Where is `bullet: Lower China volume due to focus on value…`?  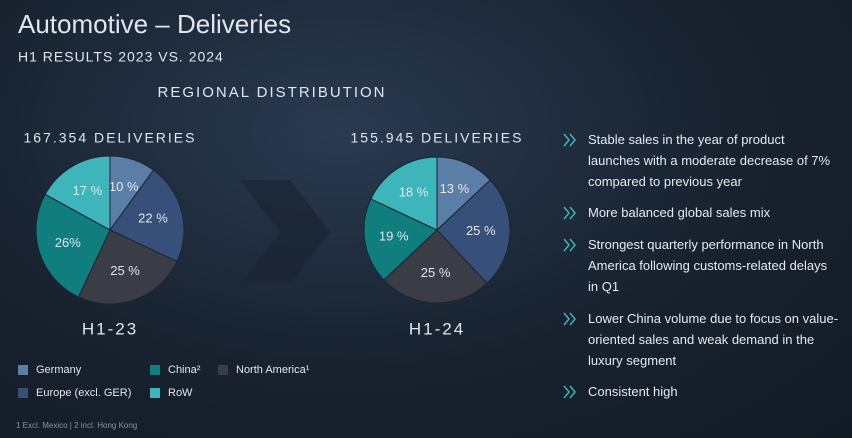 bullet: Lower China volume due to focus on value… is located at coordinates (713, 339).